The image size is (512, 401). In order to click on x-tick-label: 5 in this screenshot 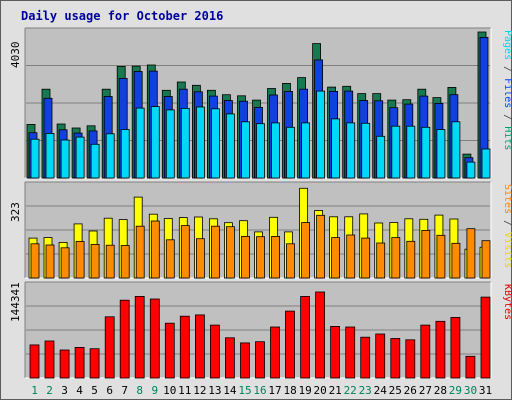, I will do `click(94, 390)`.